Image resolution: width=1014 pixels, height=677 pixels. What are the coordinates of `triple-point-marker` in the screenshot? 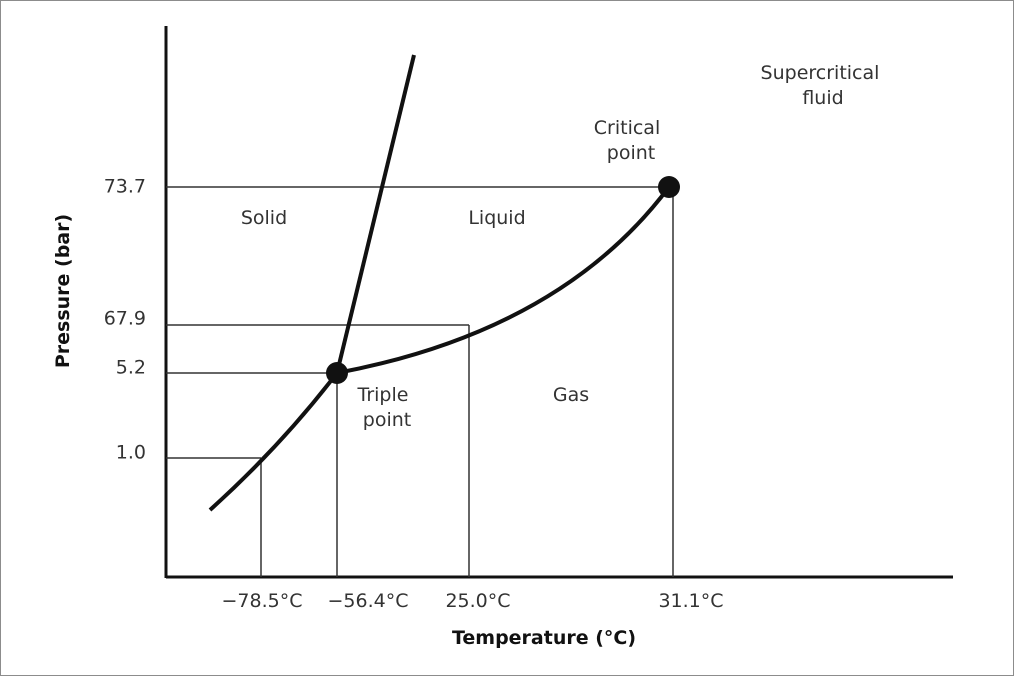 It's located at (337, 373).